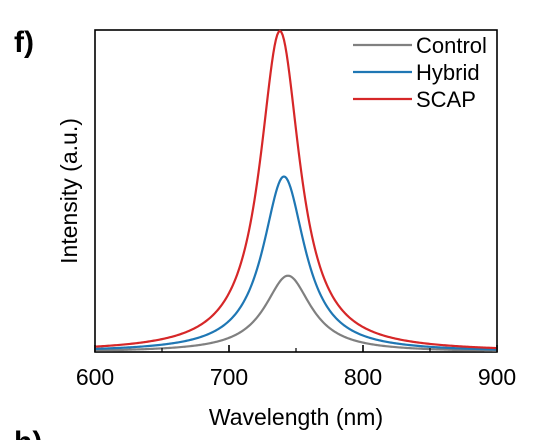  I want to click on x-tick-label-800: 800, so click(363, 377).